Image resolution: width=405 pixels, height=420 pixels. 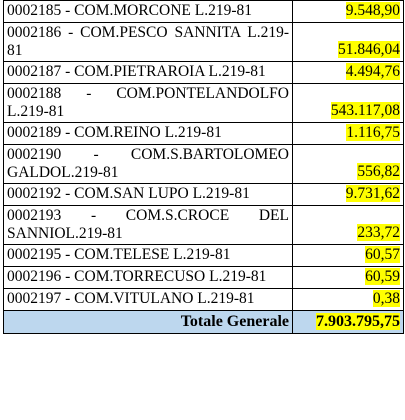 What do you see at coordinates (348, 255) in the screenshot?
I see `amount-cell: 60,57` at bounding box center [348, 255].